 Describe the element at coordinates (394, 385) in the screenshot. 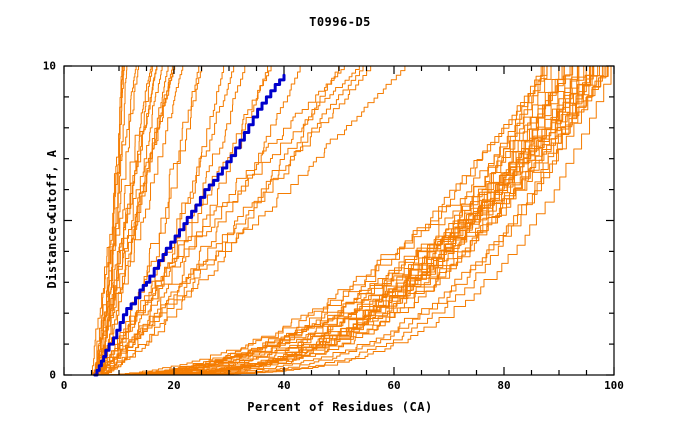

I see `x-tick-label-60: 60` at that location.